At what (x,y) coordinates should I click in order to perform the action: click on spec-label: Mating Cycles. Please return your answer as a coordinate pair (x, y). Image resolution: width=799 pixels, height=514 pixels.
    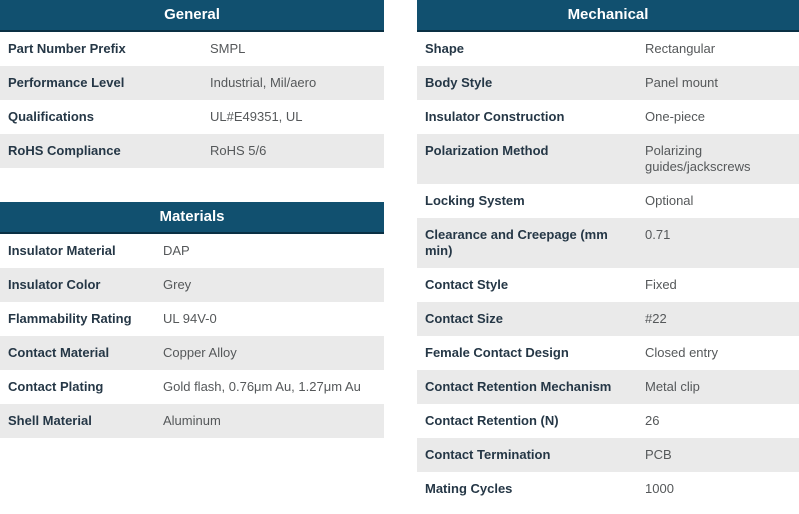
    Looking at the image, I should click on (469, 488).